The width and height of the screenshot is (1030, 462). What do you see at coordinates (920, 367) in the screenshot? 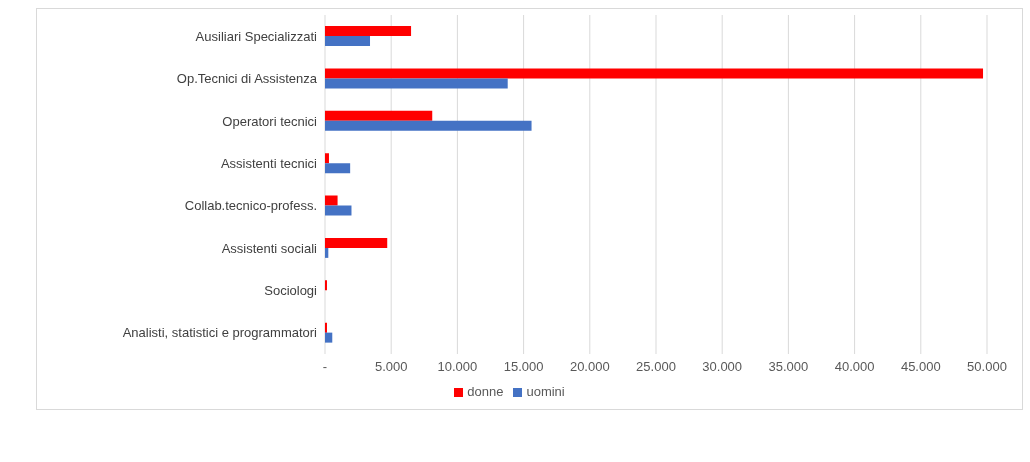
I see `x-tick-label: 45.000` at bounding box center [920, 367].